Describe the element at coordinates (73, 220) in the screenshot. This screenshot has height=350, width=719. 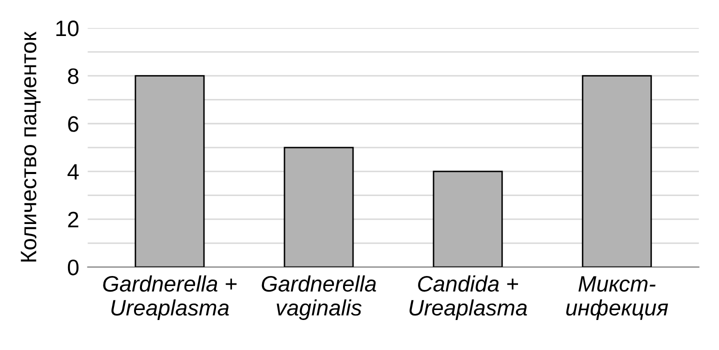
I see `y-tick-label: 2` at that location.